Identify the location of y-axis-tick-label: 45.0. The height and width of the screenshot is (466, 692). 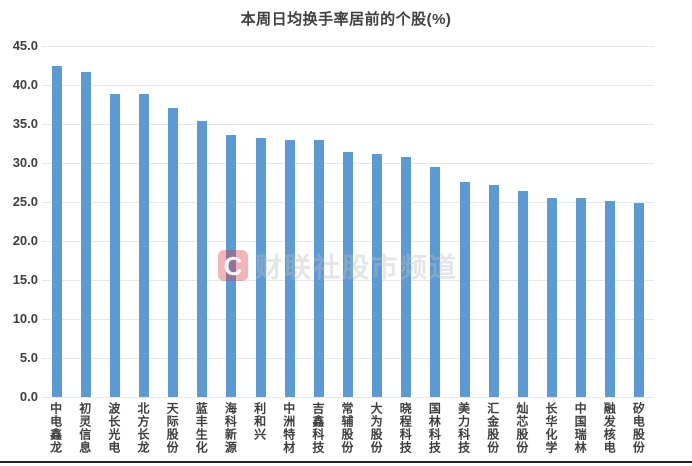
(25, 45).